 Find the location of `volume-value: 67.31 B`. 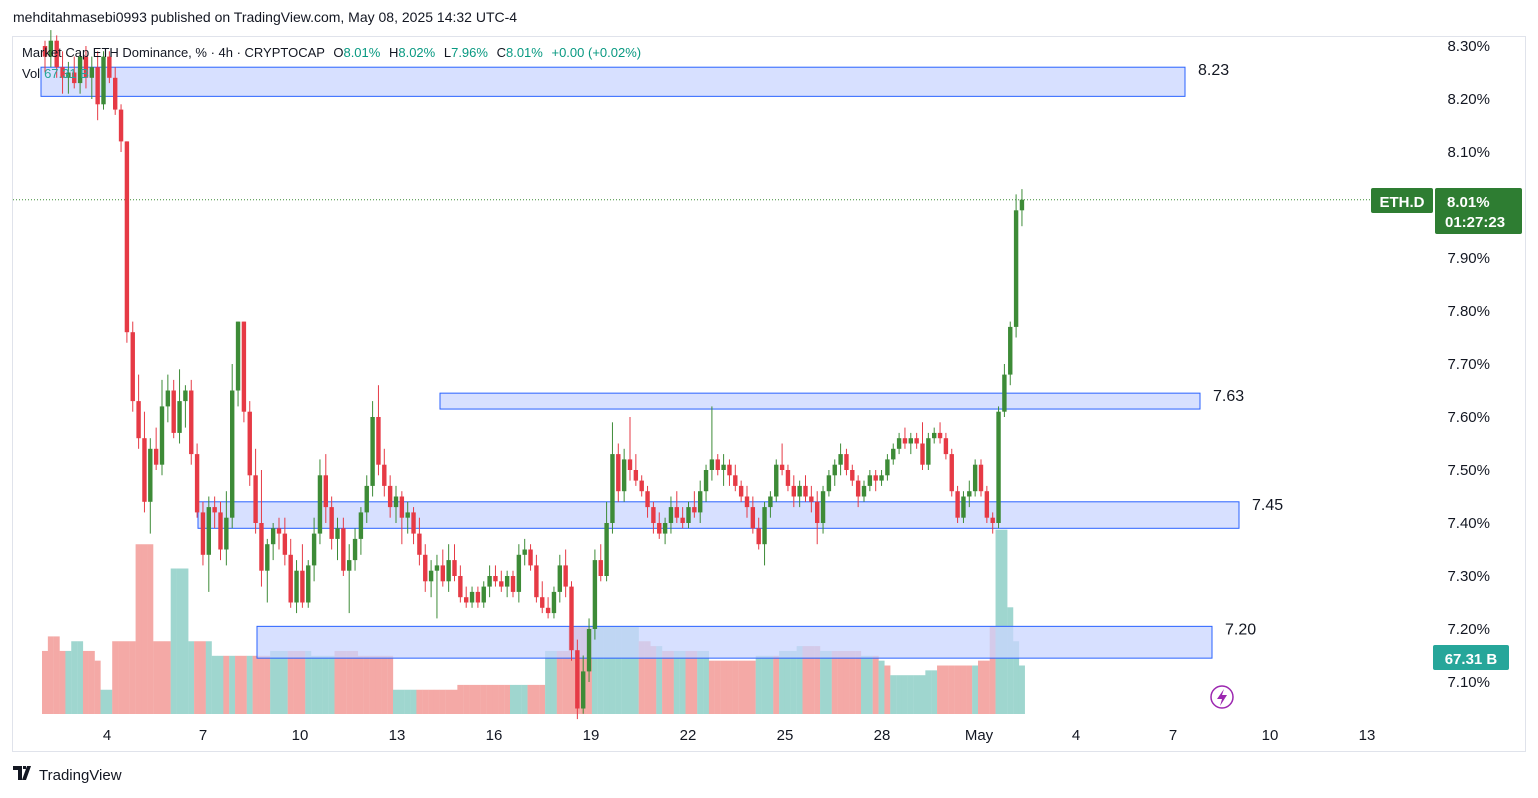

volume-value: 67.31 B is located at coordinates (66, 73).